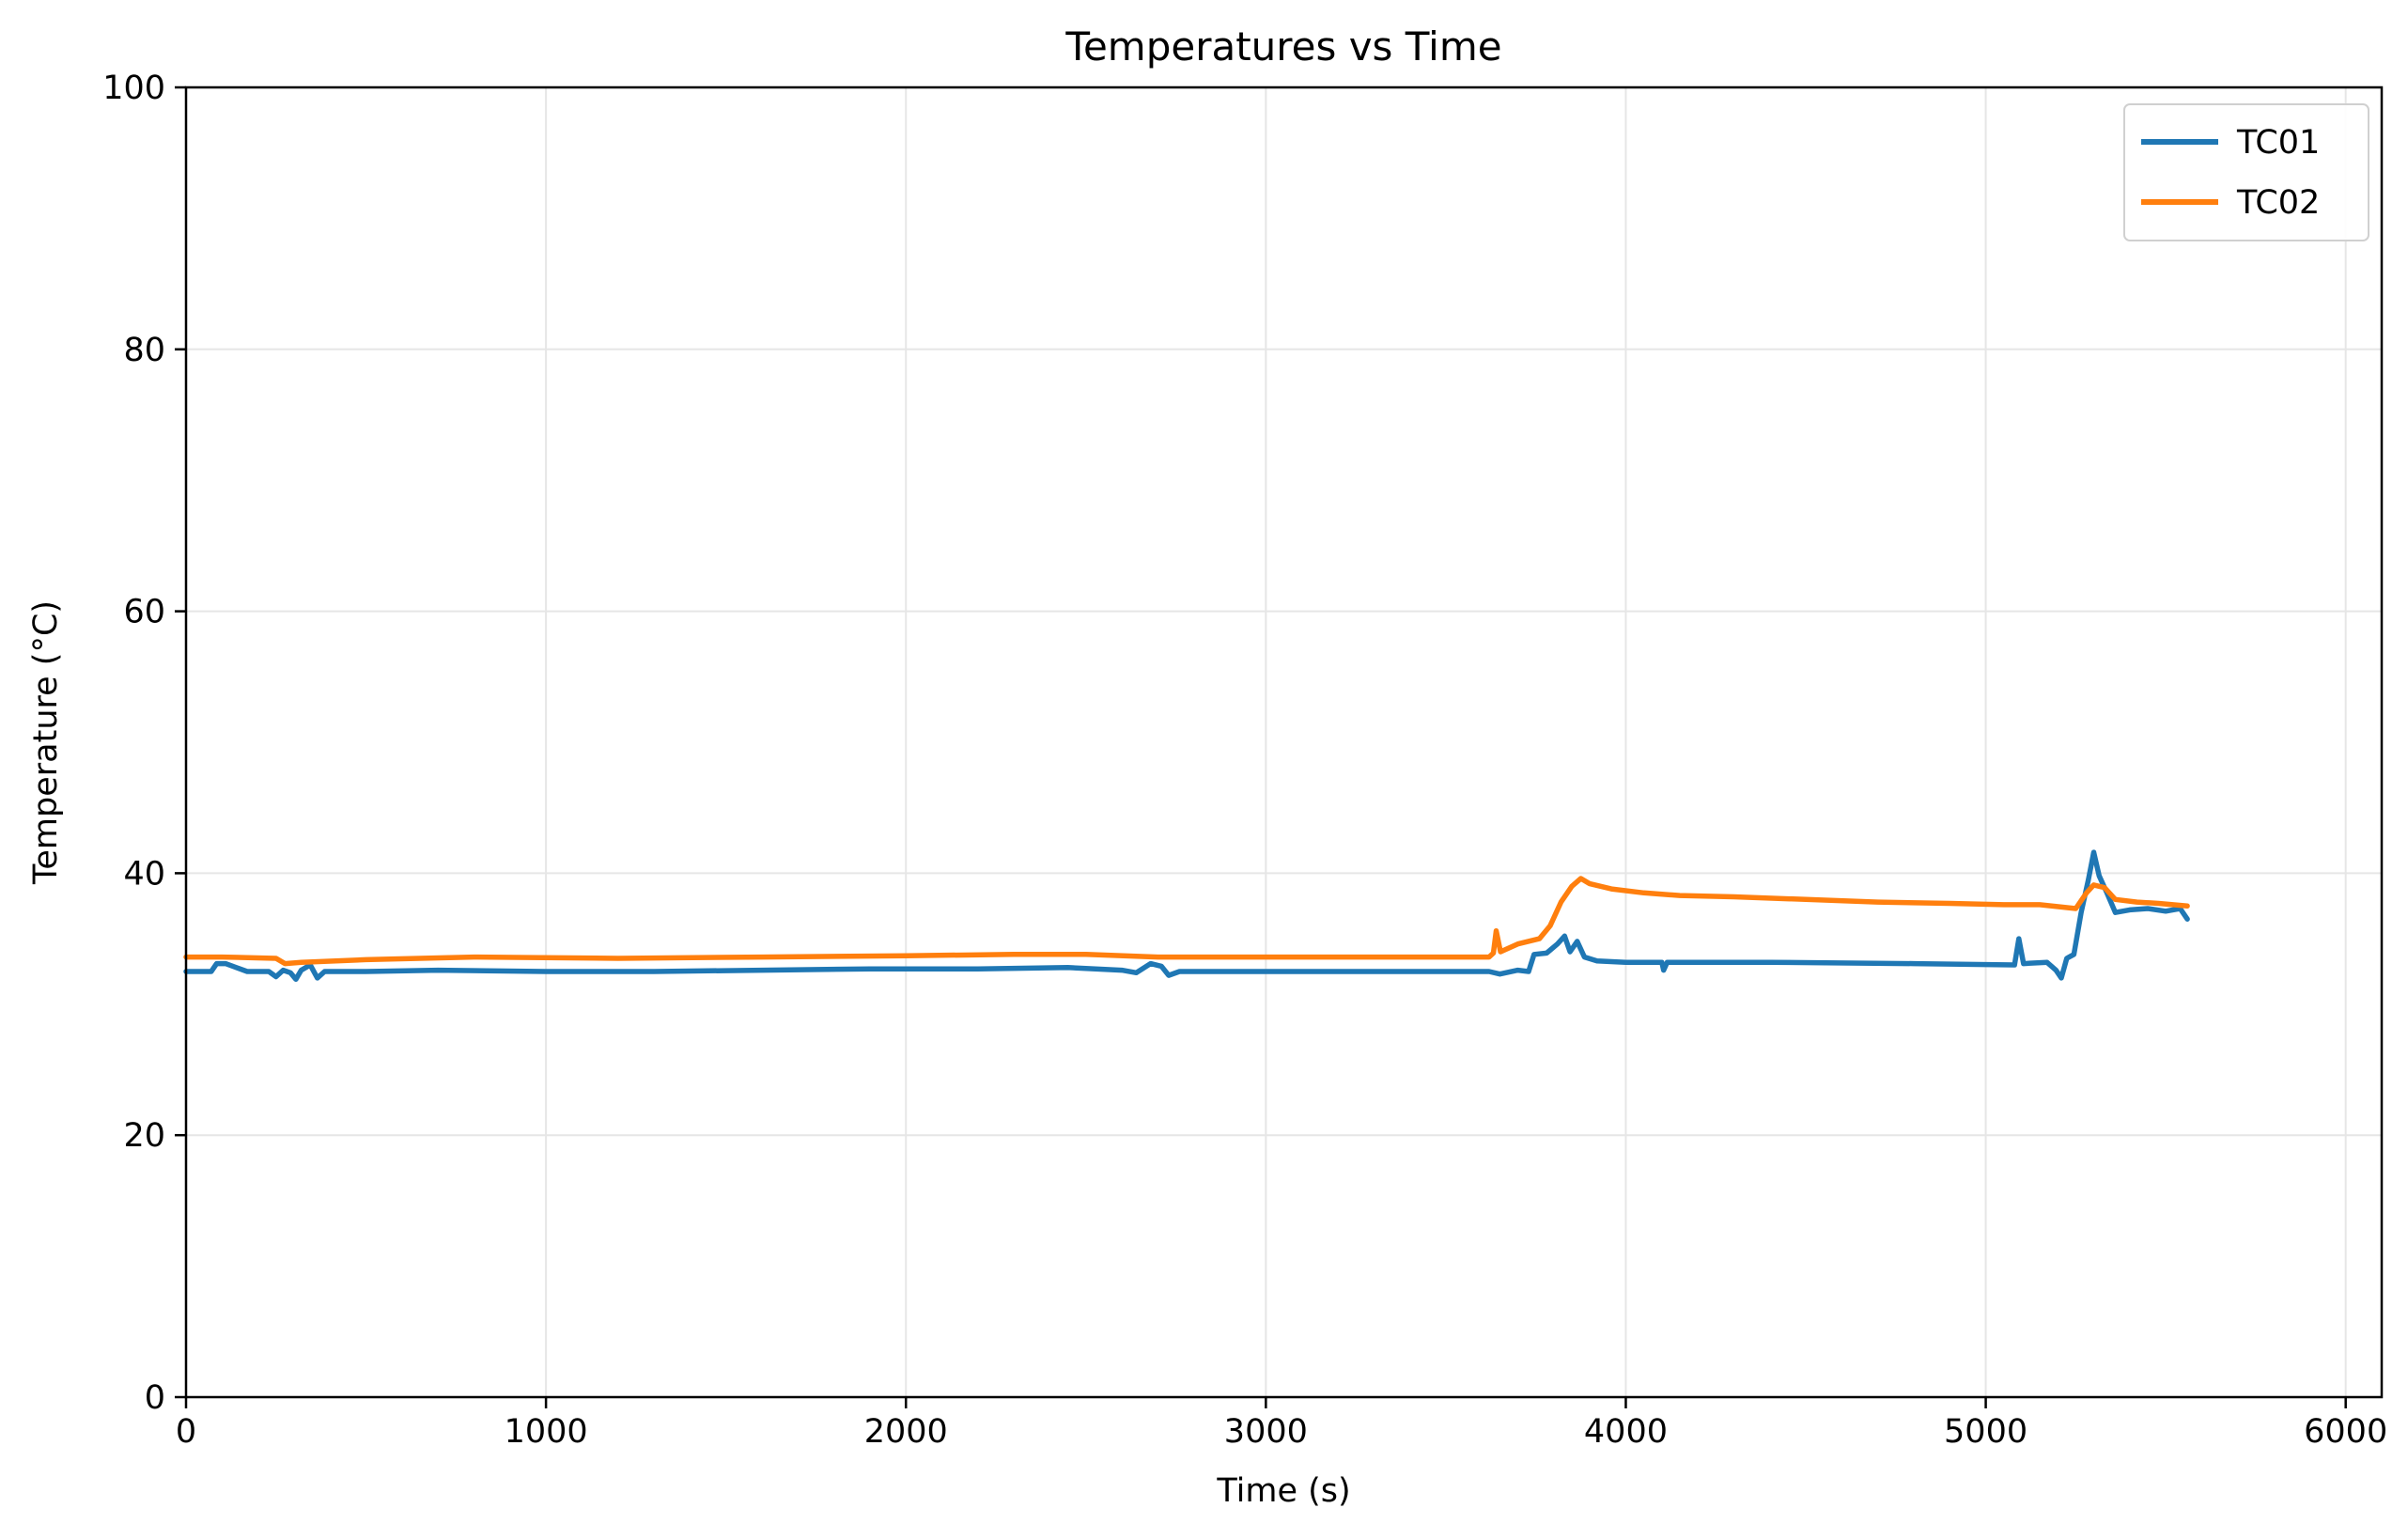  I want to click on x-tick-label: 3000, so click(1266, 1432).